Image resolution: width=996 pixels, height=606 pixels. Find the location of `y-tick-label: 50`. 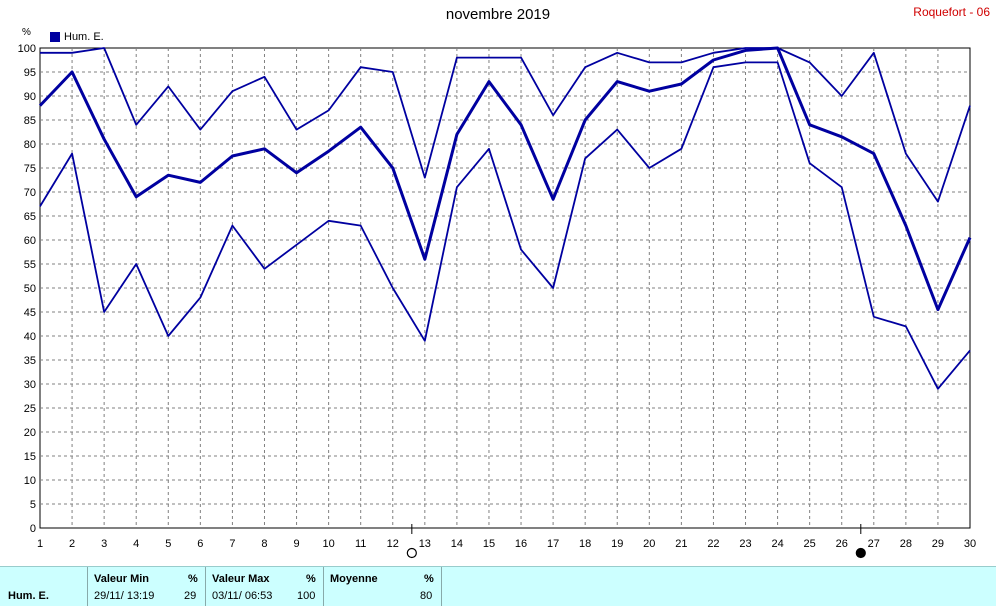

y-tick-label: 50 is located at coordinates (30, 289).